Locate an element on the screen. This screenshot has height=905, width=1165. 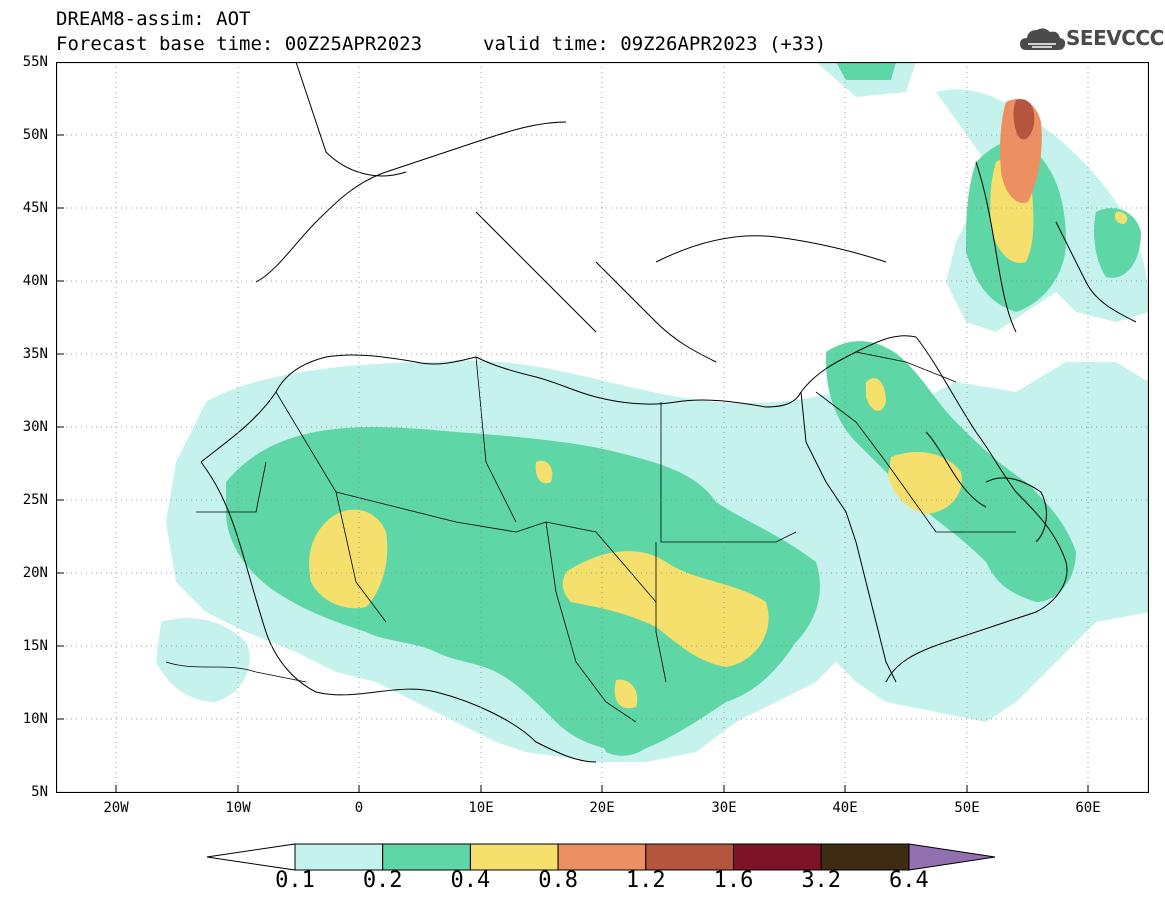
lon-label: 50E is located at coordinates (967, 808).